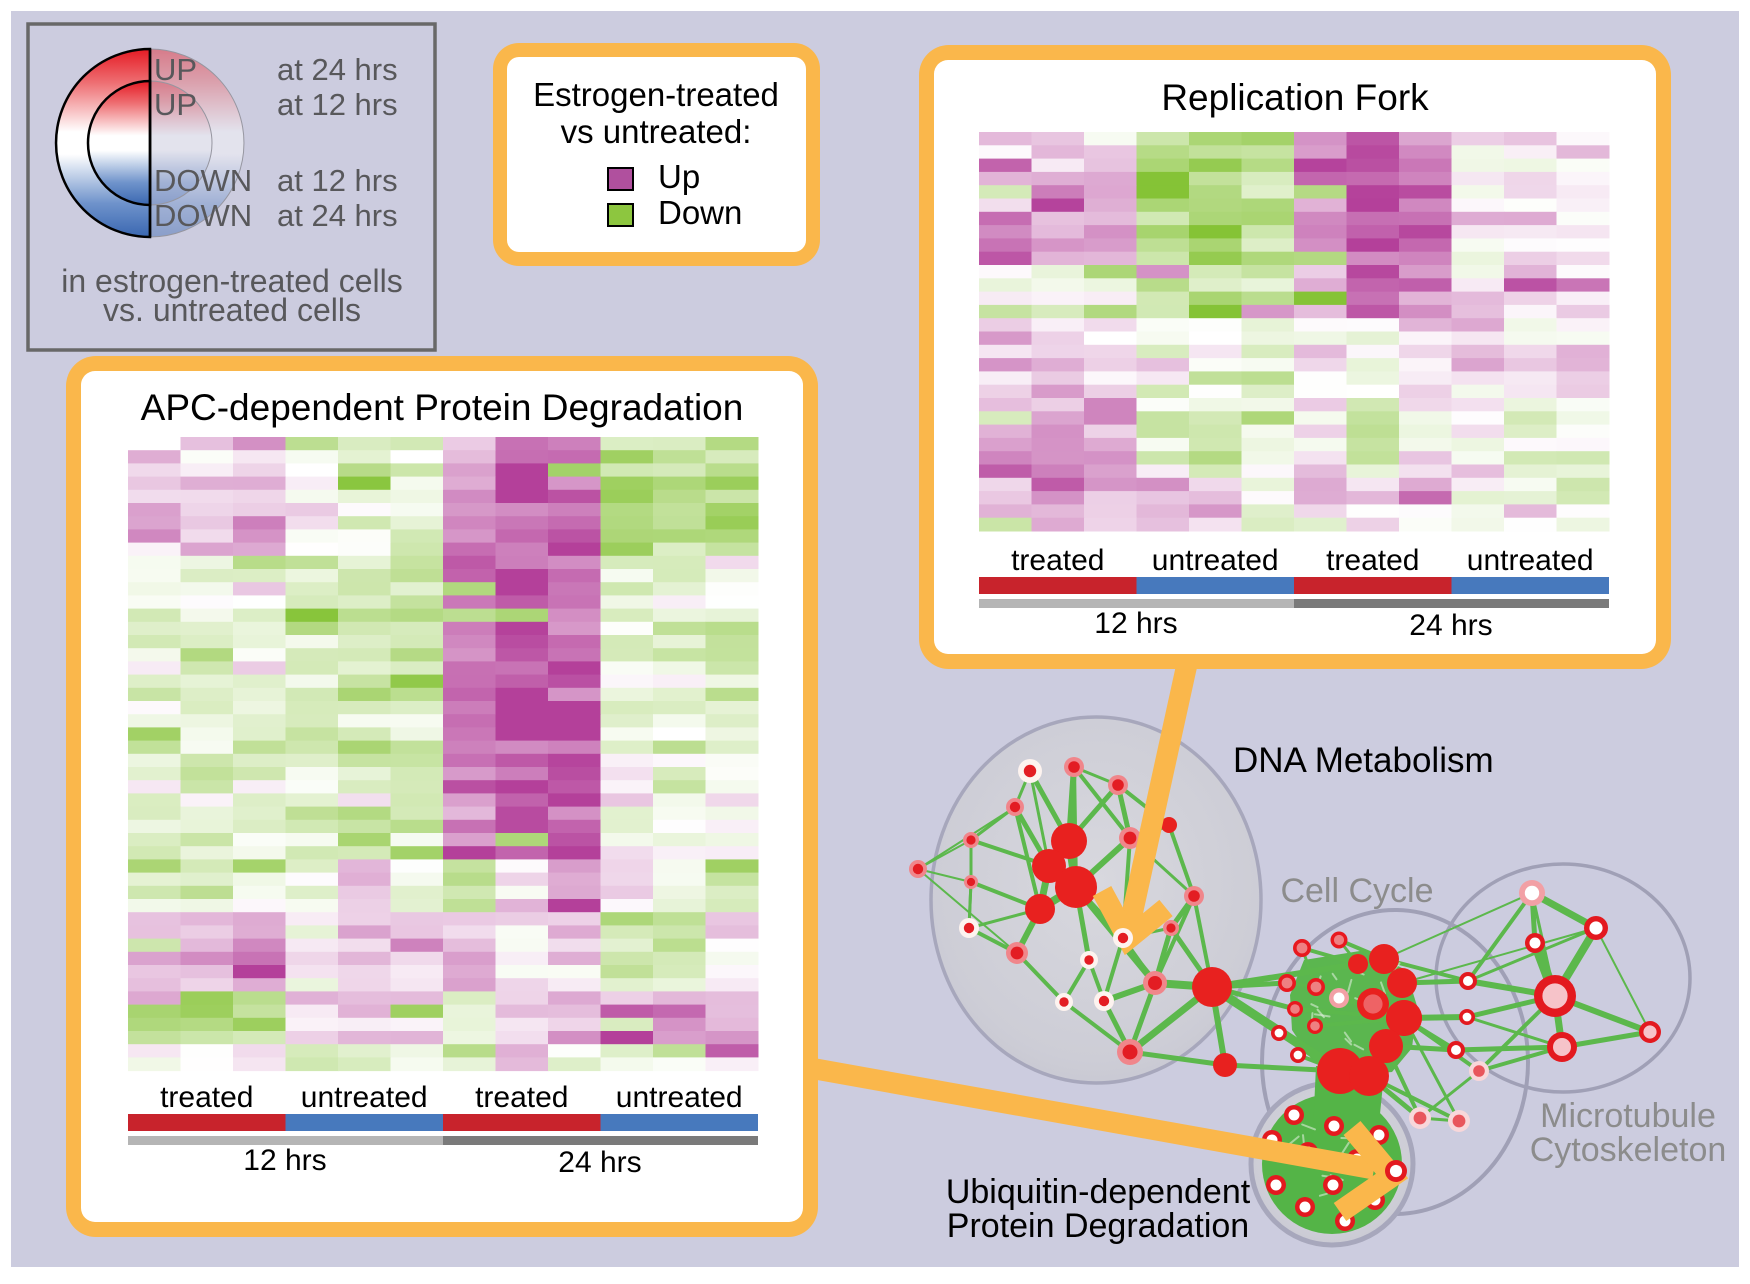  I want to click on svg-text: Cell Cycle, so click(1356, 891).